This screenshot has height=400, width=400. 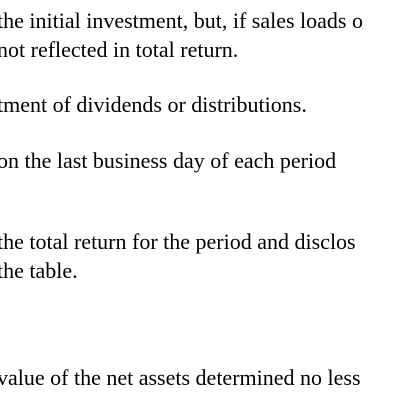 I want to click on text-line-4: on the last business day of each period, so click(x=168, y=160).